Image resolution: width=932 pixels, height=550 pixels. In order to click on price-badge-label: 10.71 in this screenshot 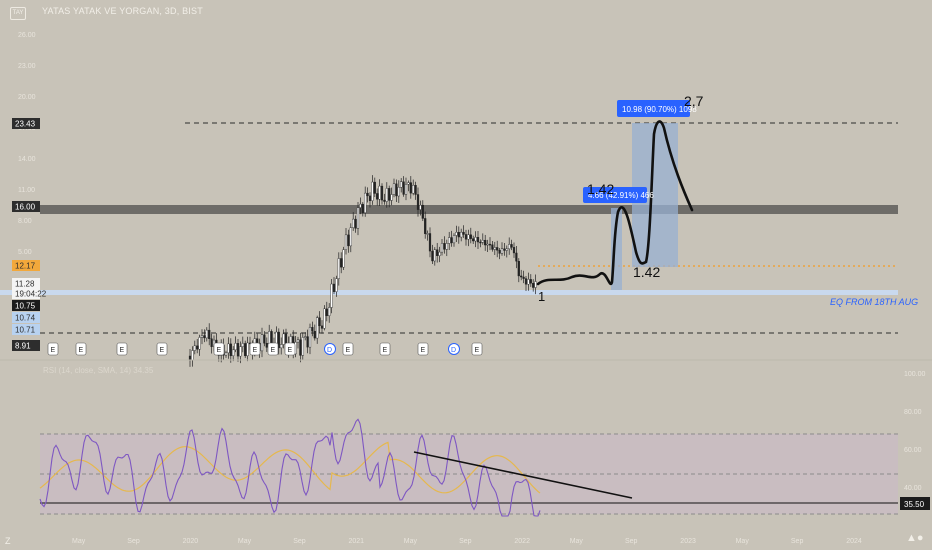, I will do `click(25, 330)`.